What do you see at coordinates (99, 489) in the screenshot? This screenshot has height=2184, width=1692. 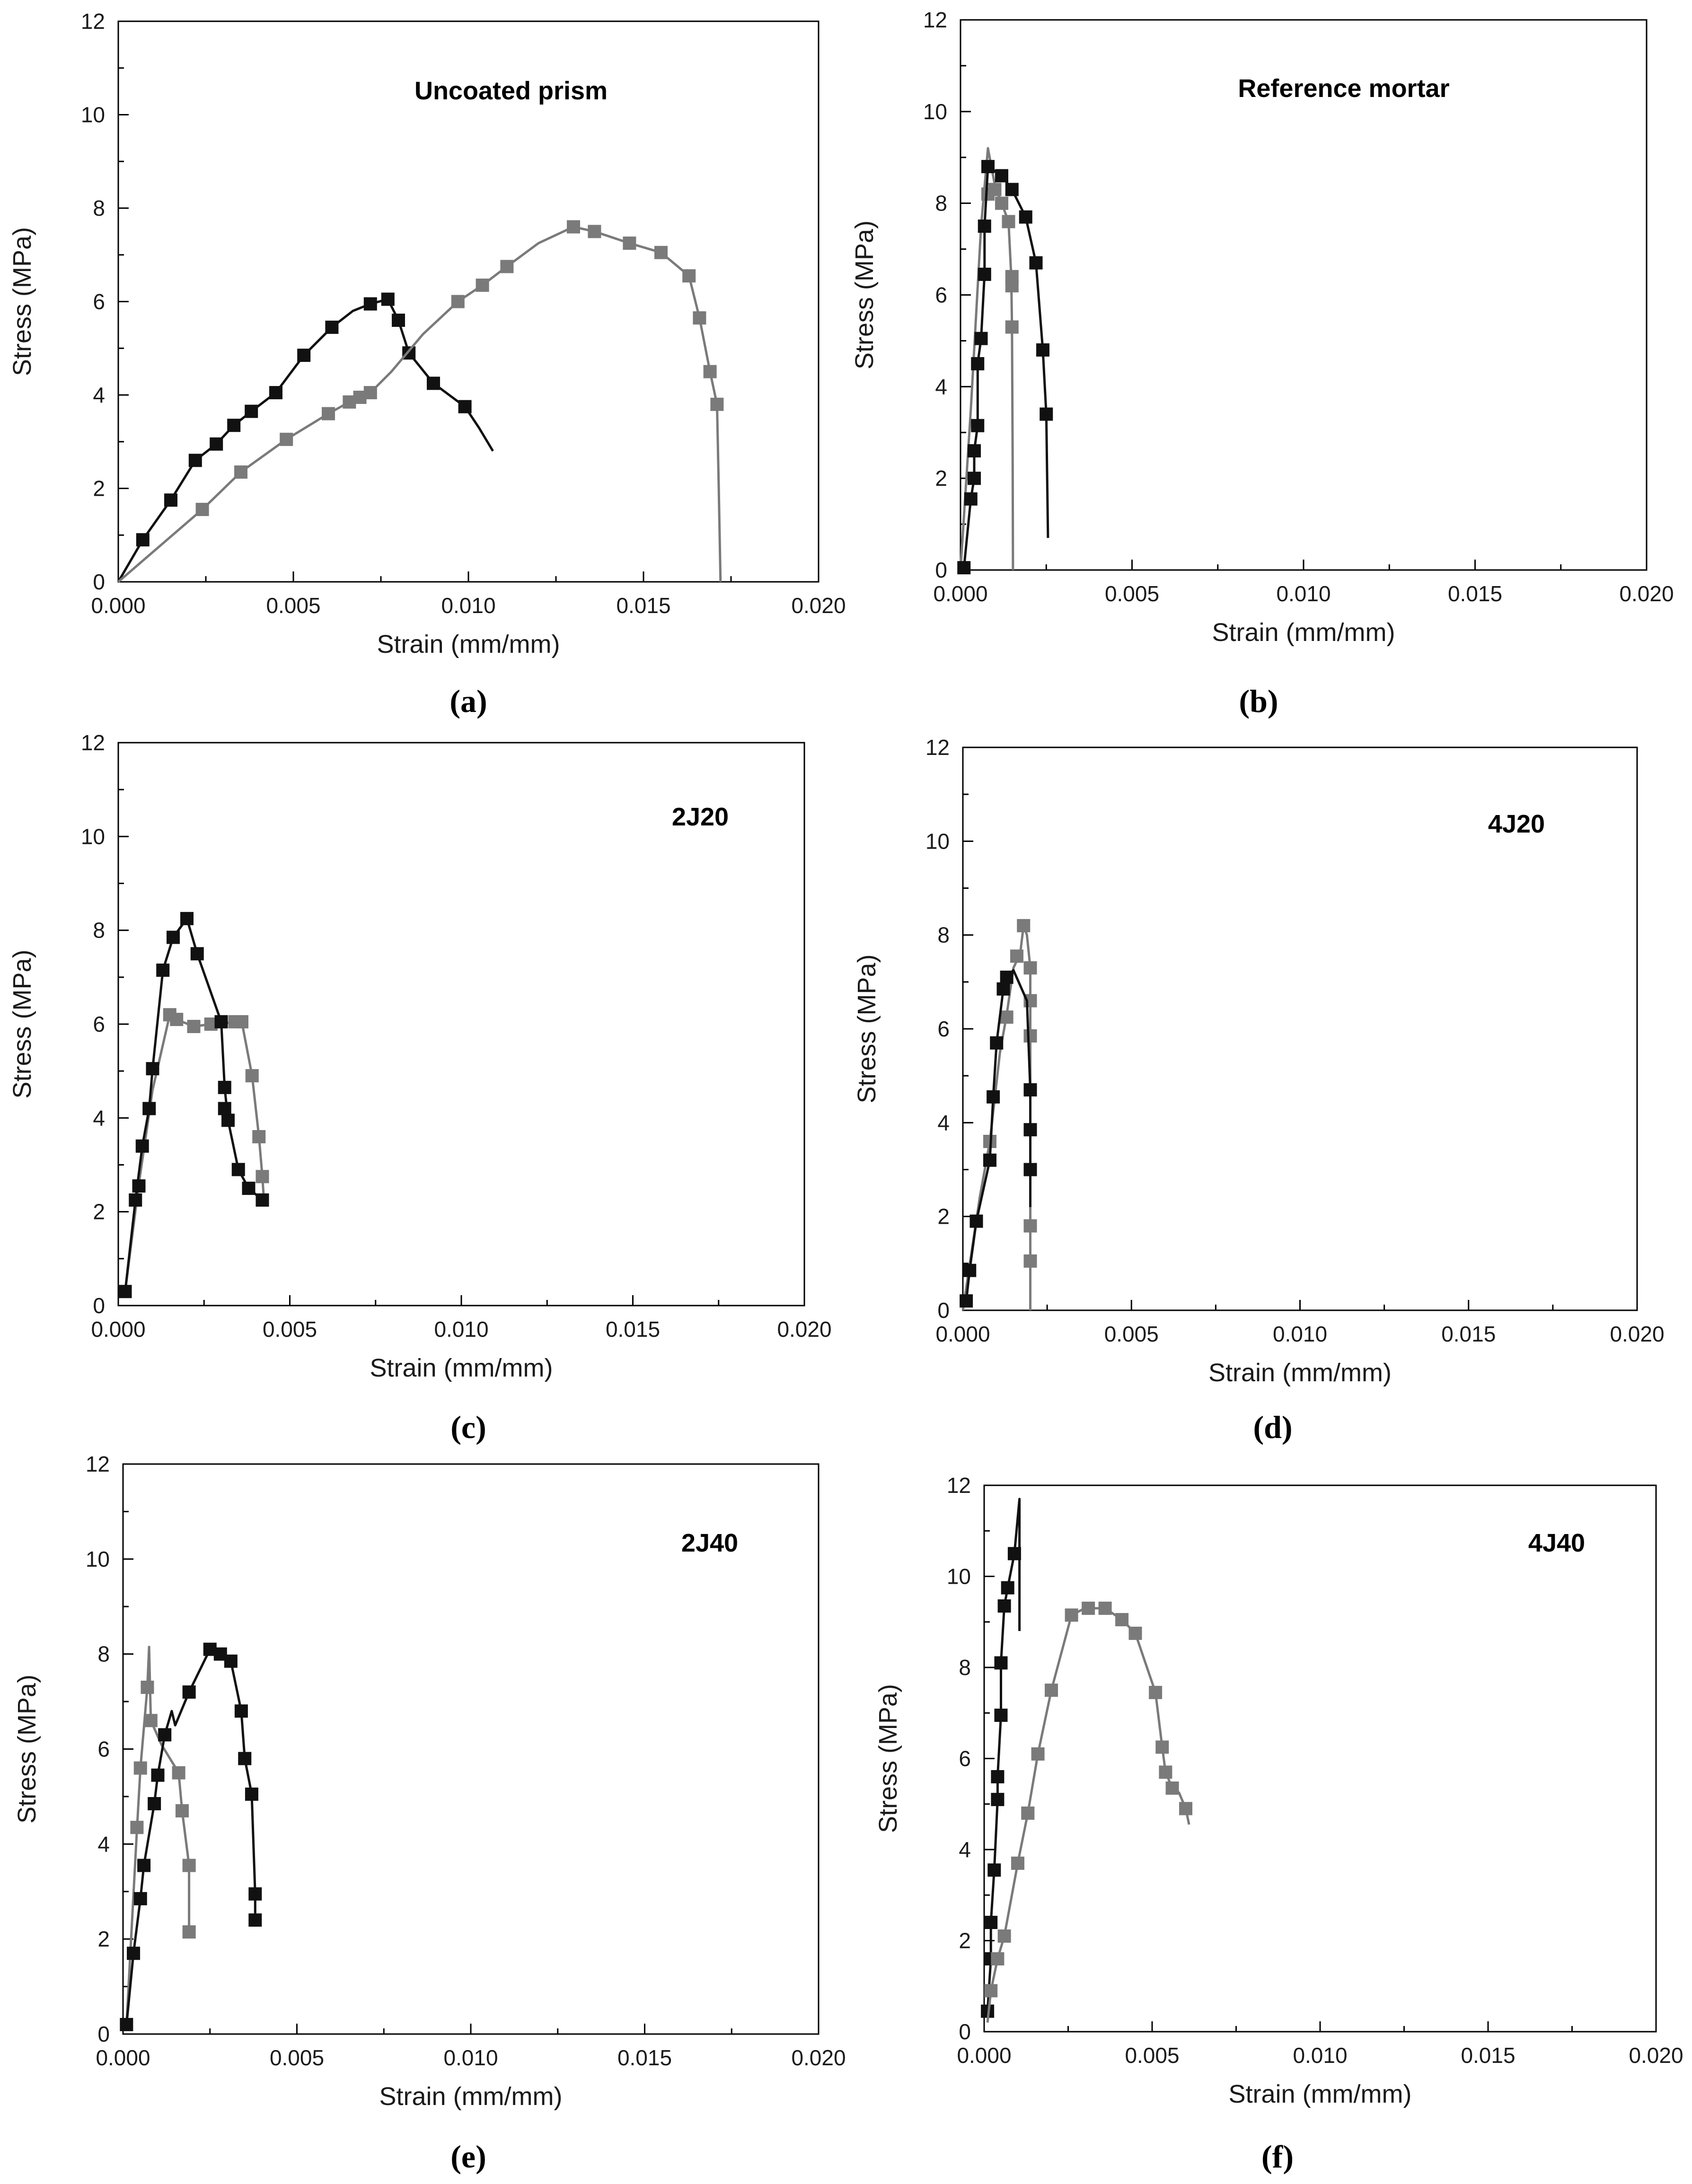 I see `y-tick-label: 2` at bounding box center [99, 489].